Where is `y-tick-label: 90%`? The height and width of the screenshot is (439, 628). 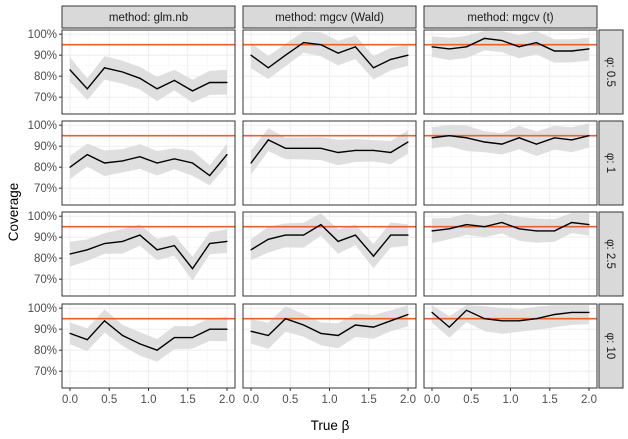
y-tick-label: 90% is located at coordinates (45, 330).